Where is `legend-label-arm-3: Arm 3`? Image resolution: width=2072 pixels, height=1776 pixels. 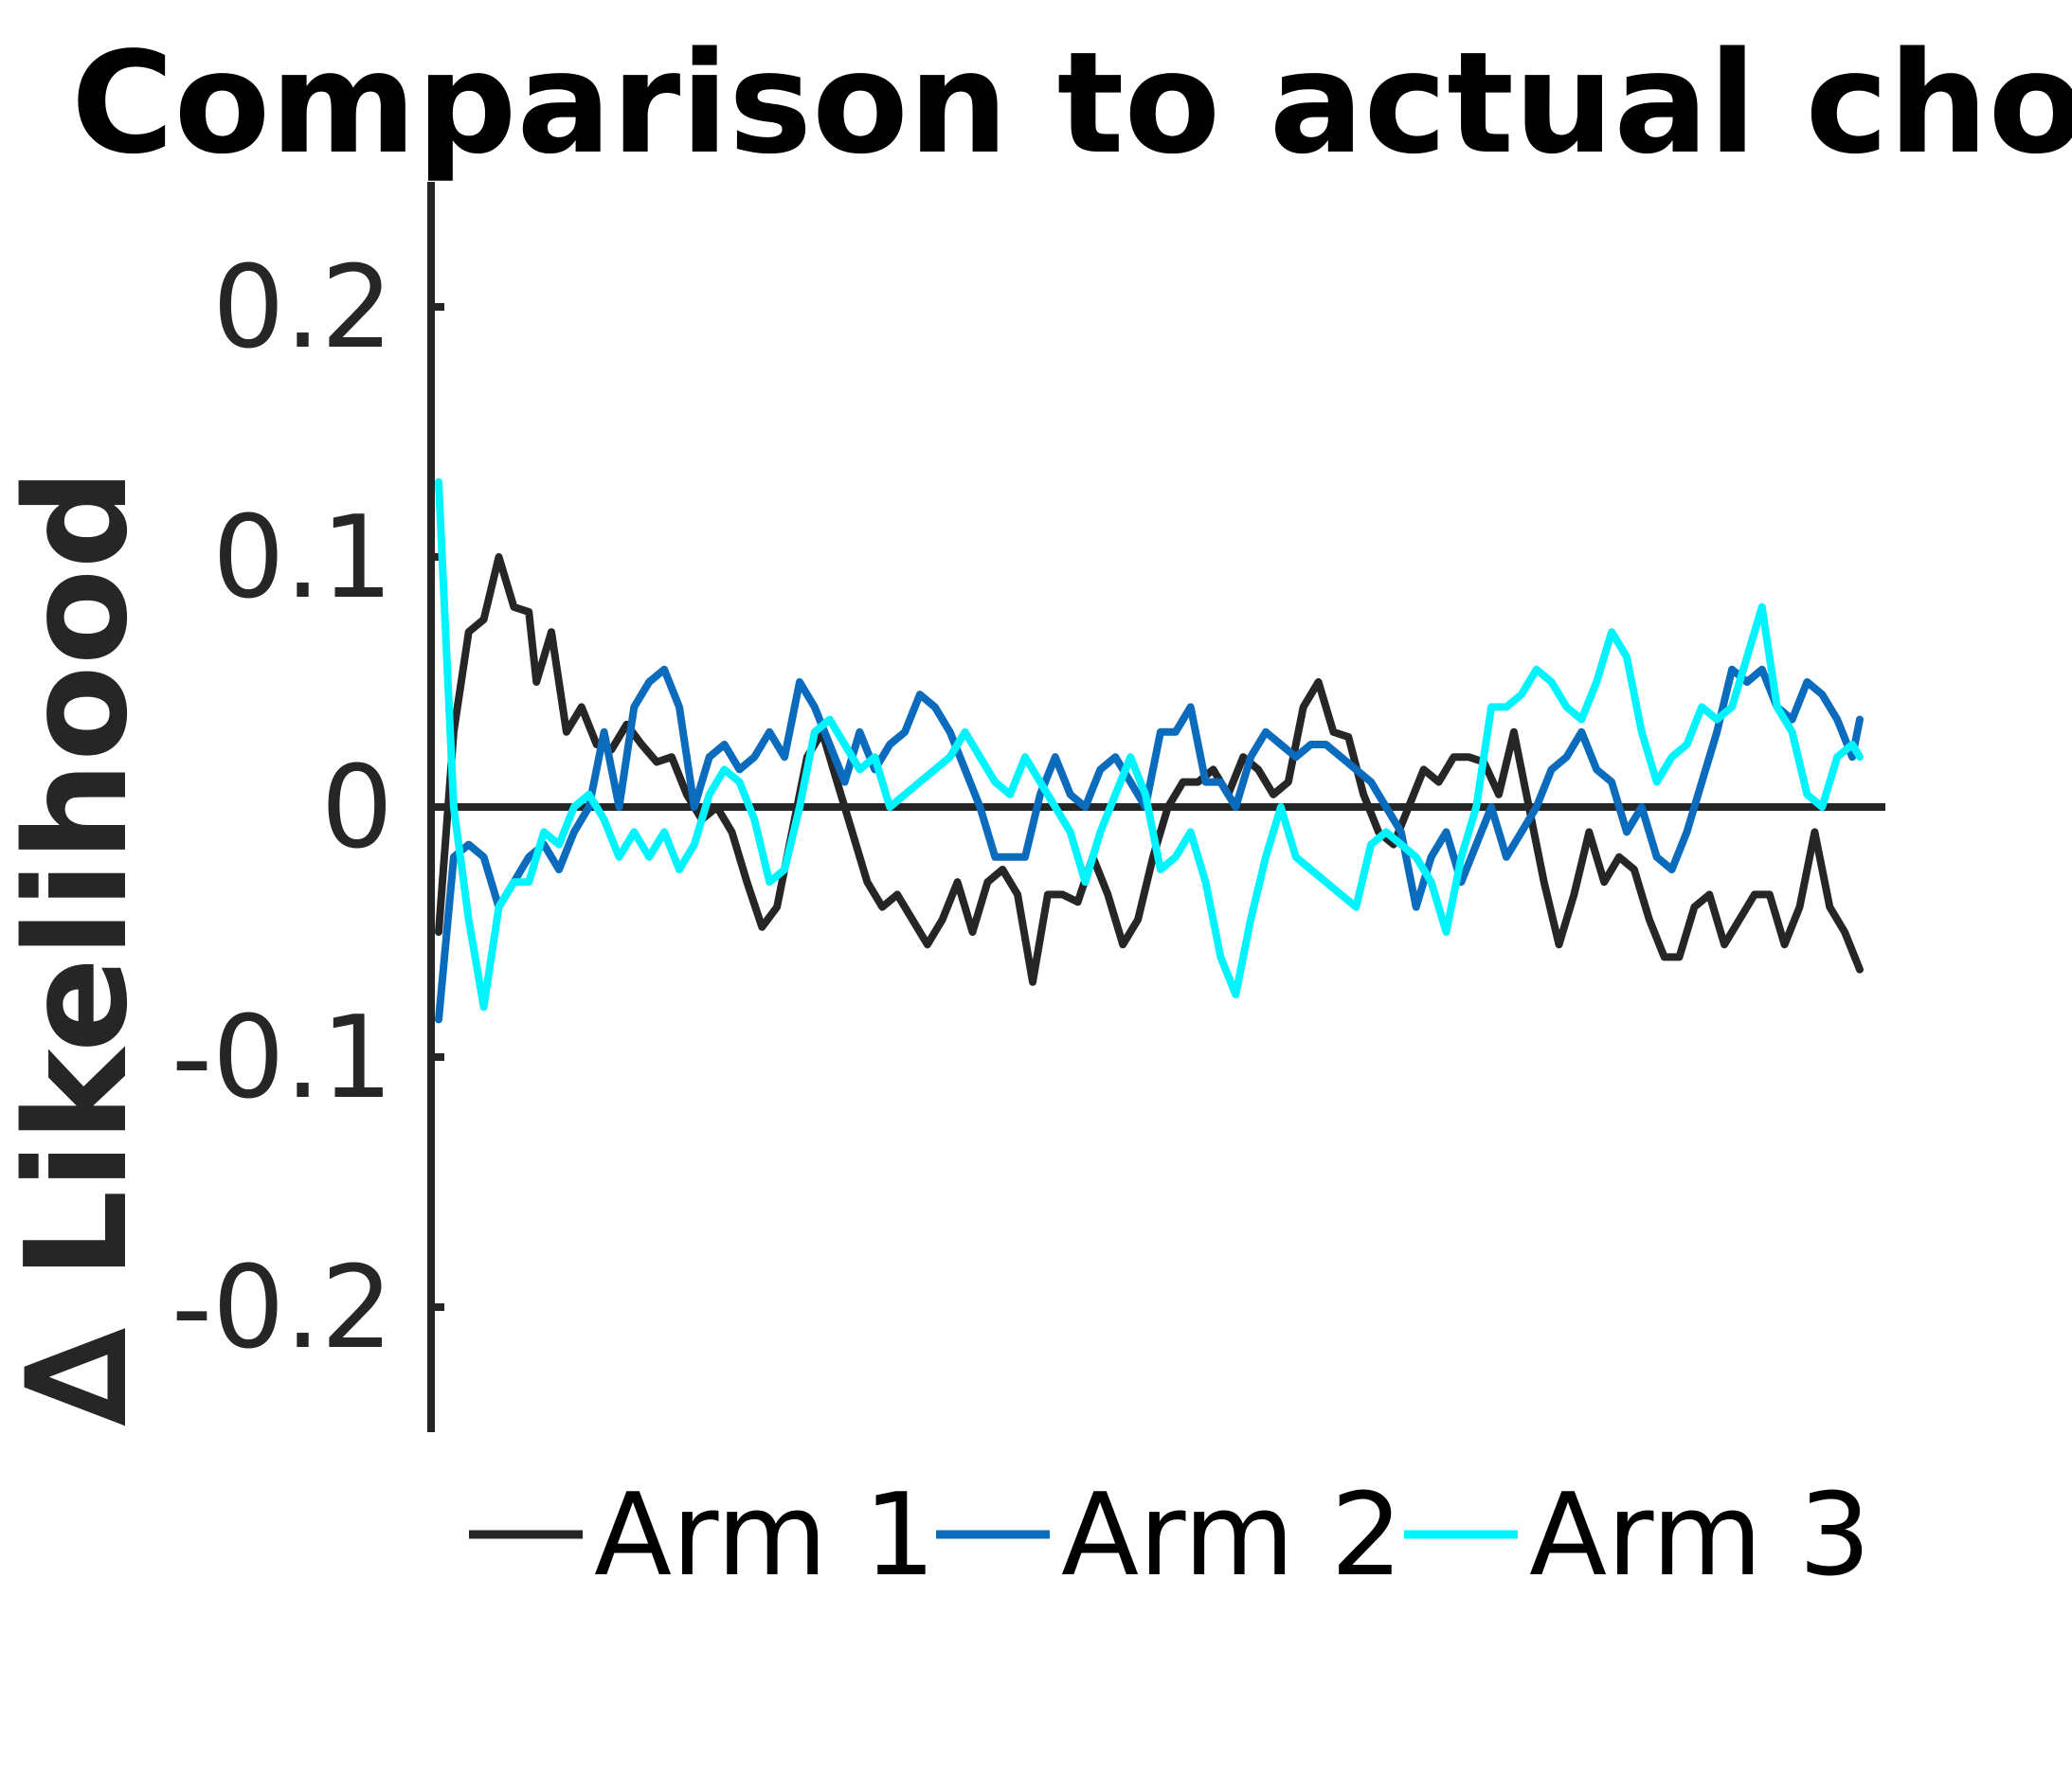 legend-label-arm-3: Arm 3 is located at coordinates (1700, 1536).